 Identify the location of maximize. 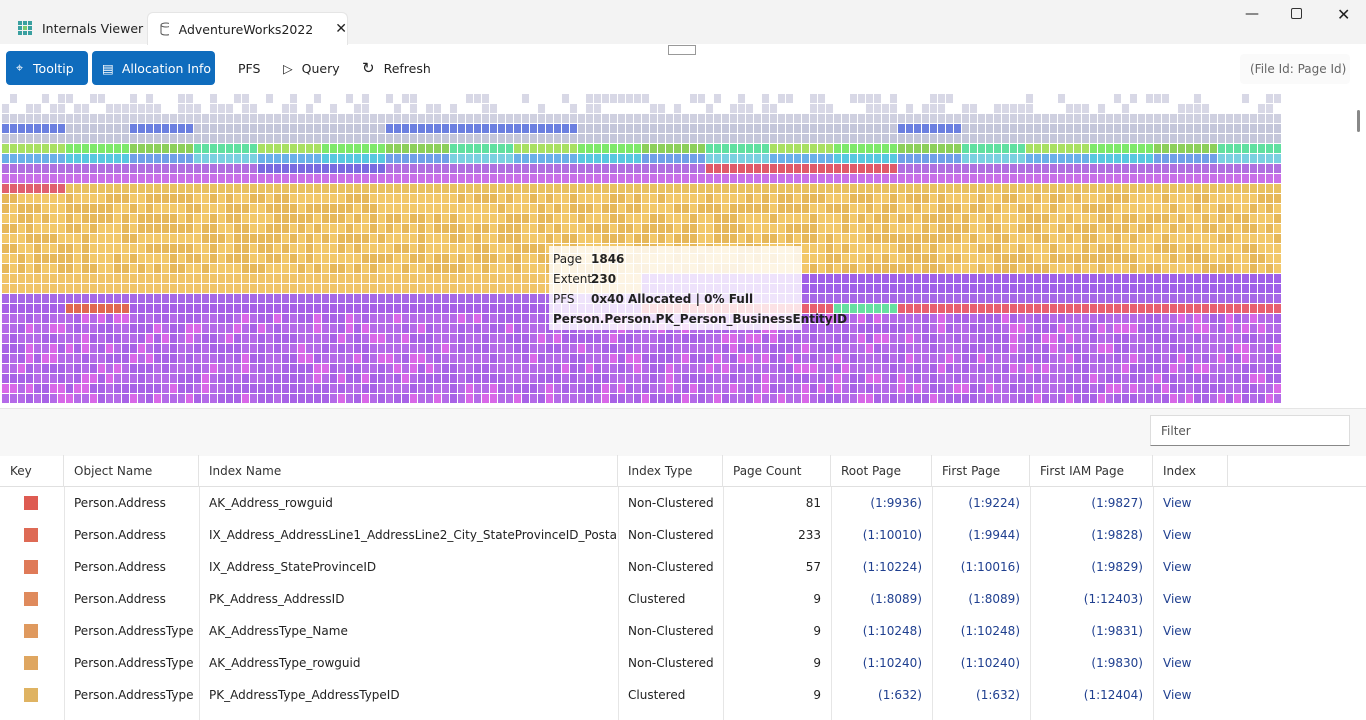
(1296, 13).